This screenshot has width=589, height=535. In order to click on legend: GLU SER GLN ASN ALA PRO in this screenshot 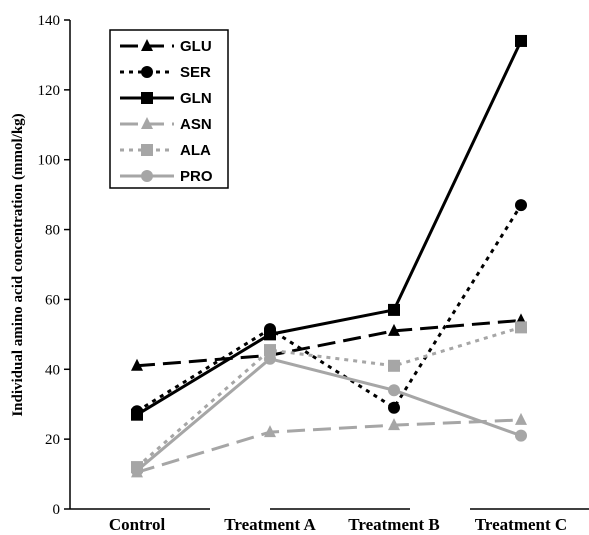, I will do `click(169, 109)`.